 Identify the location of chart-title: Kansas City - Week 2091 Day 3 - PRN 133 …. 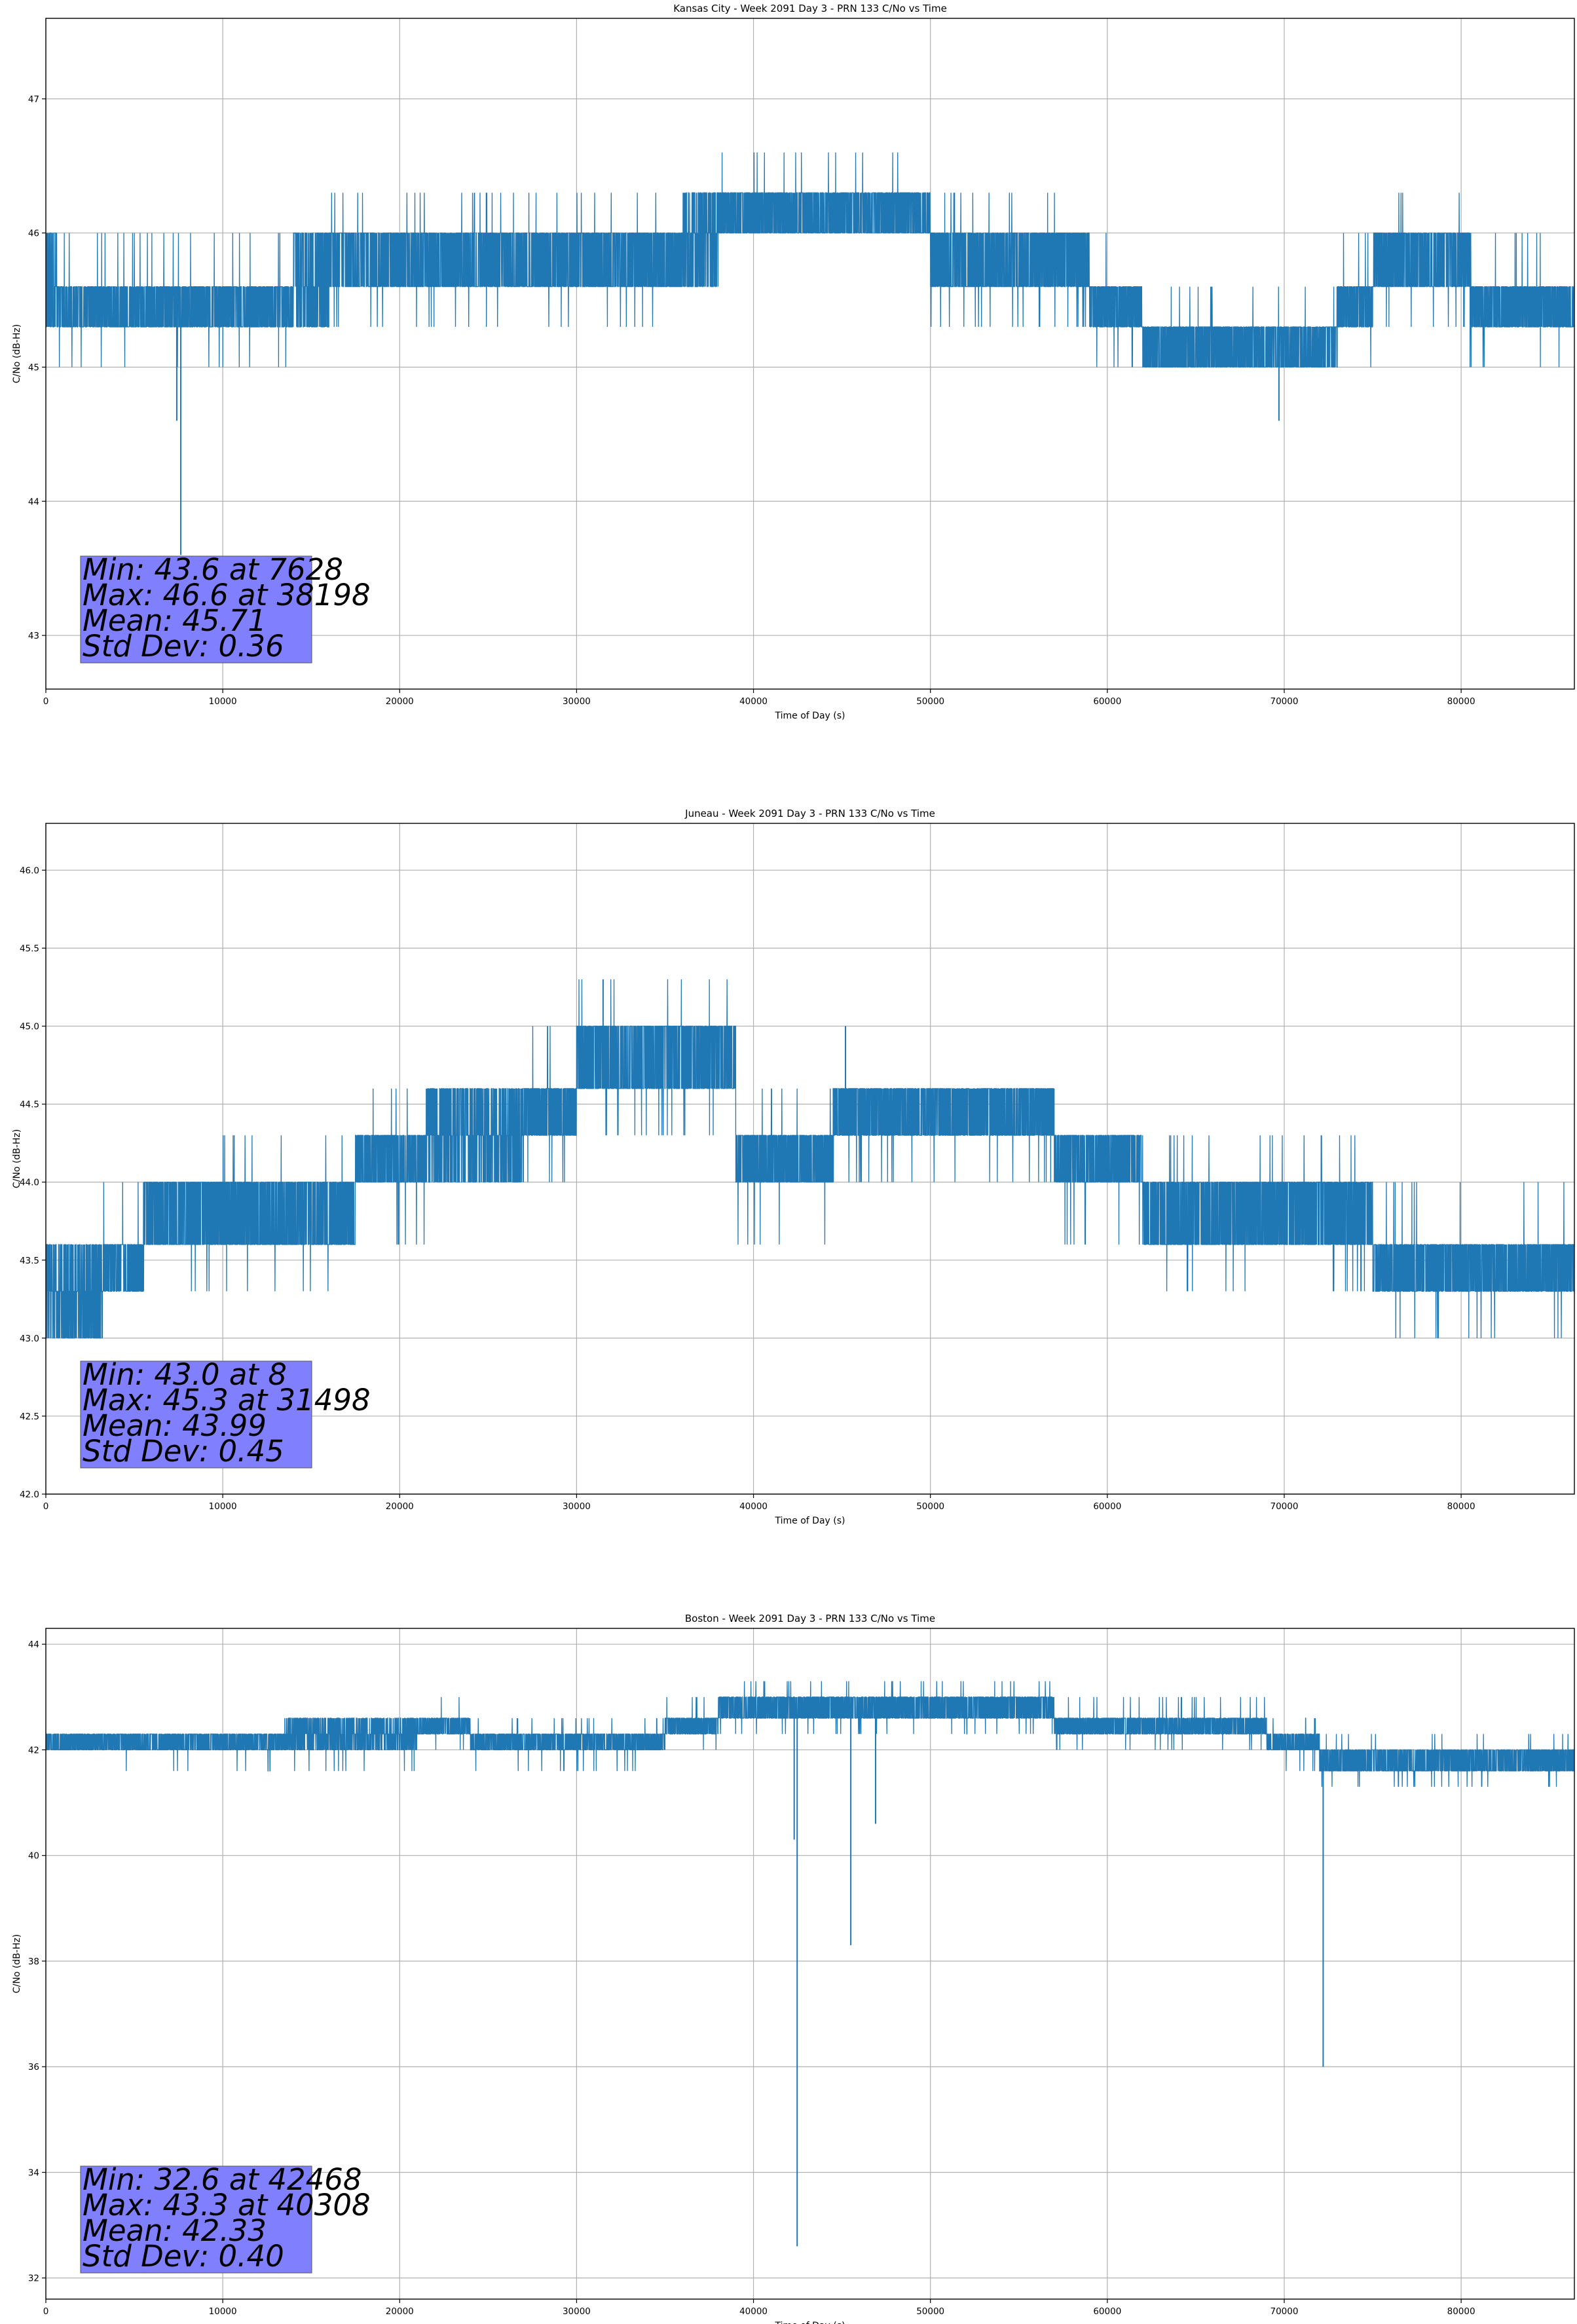
(810, 8).